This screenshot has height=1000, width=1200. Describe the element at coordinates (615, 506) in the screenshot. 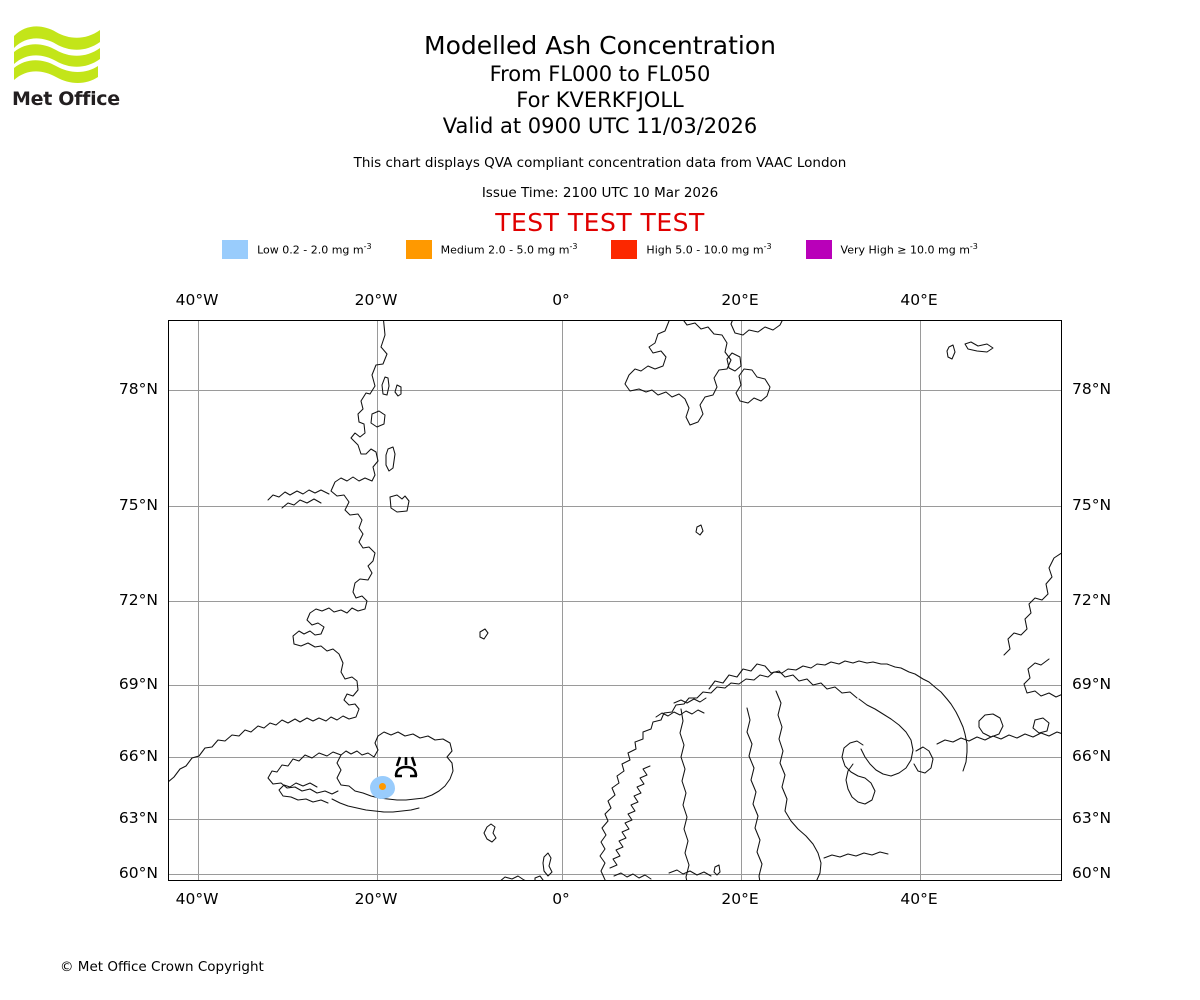

I see `gridline-lat-75N` at that location.